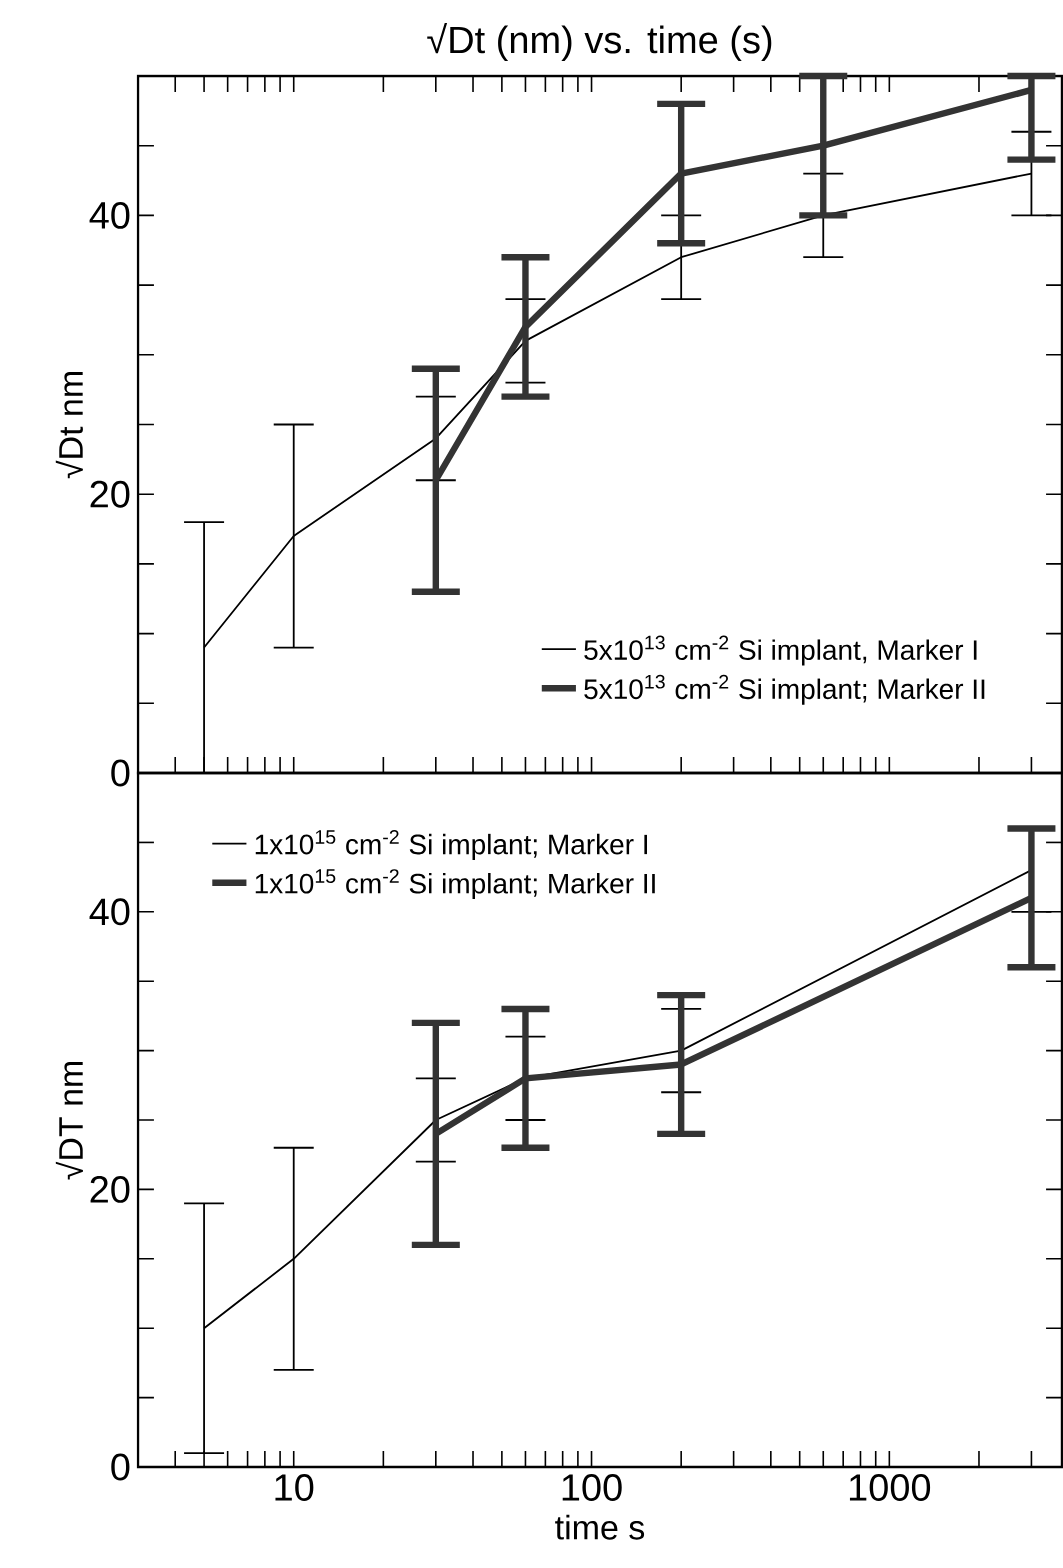  I want to click on x-axis-title: time s, so click(600, 1527).